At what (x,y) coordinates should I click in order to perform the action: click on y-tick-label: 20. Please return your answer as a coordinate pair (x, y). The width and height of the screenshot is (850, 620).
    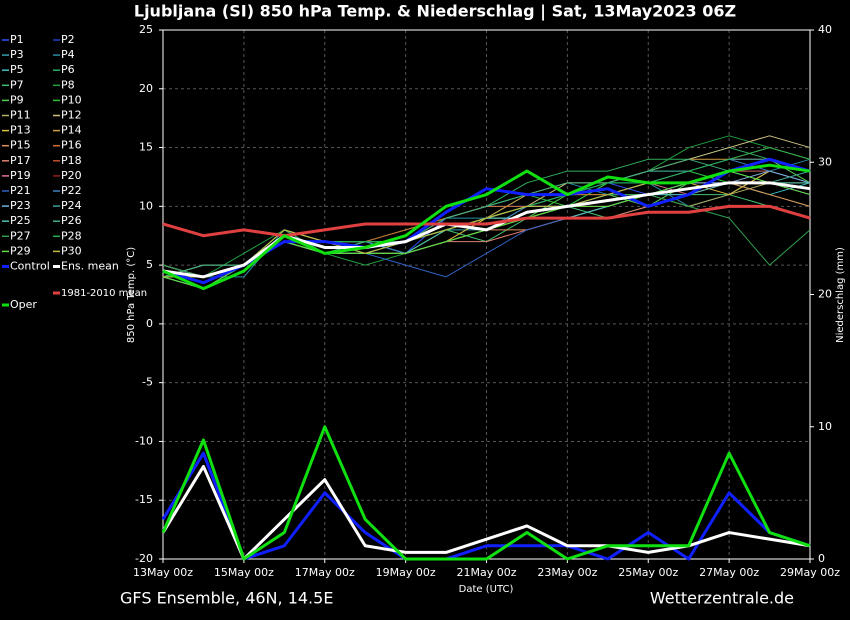
    Looking at the image, I should click on (146, 88).